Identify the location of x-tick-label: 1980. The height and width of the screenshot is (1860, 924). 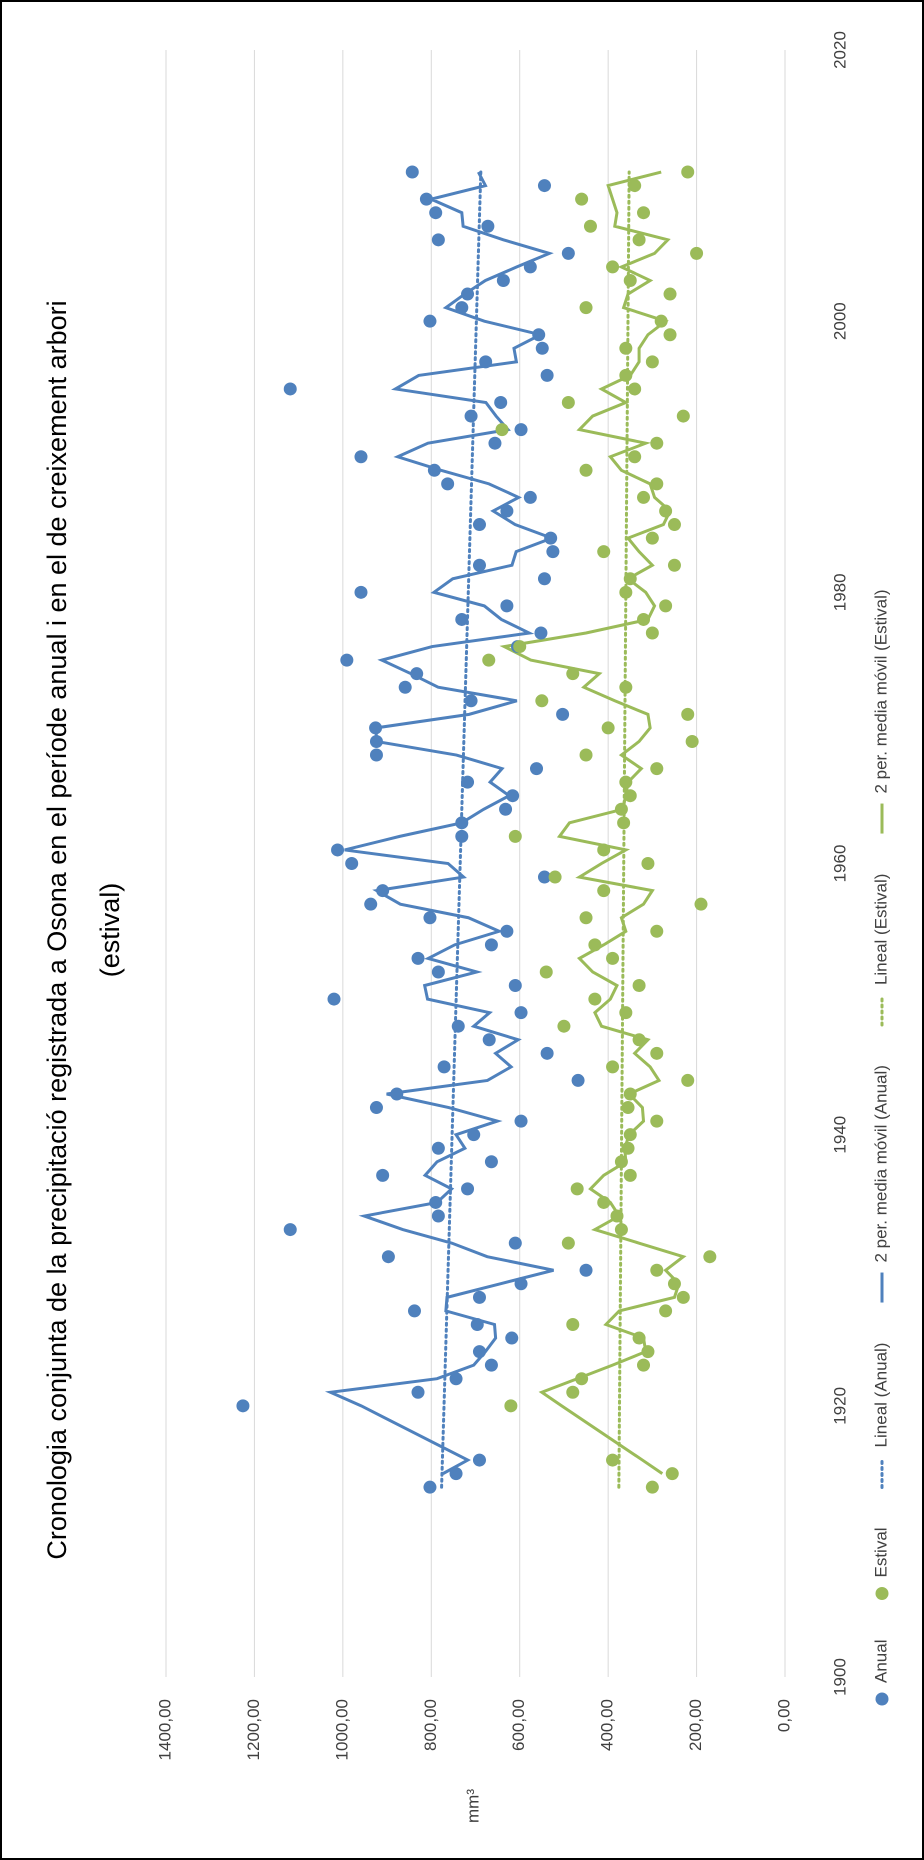
(839, 592).